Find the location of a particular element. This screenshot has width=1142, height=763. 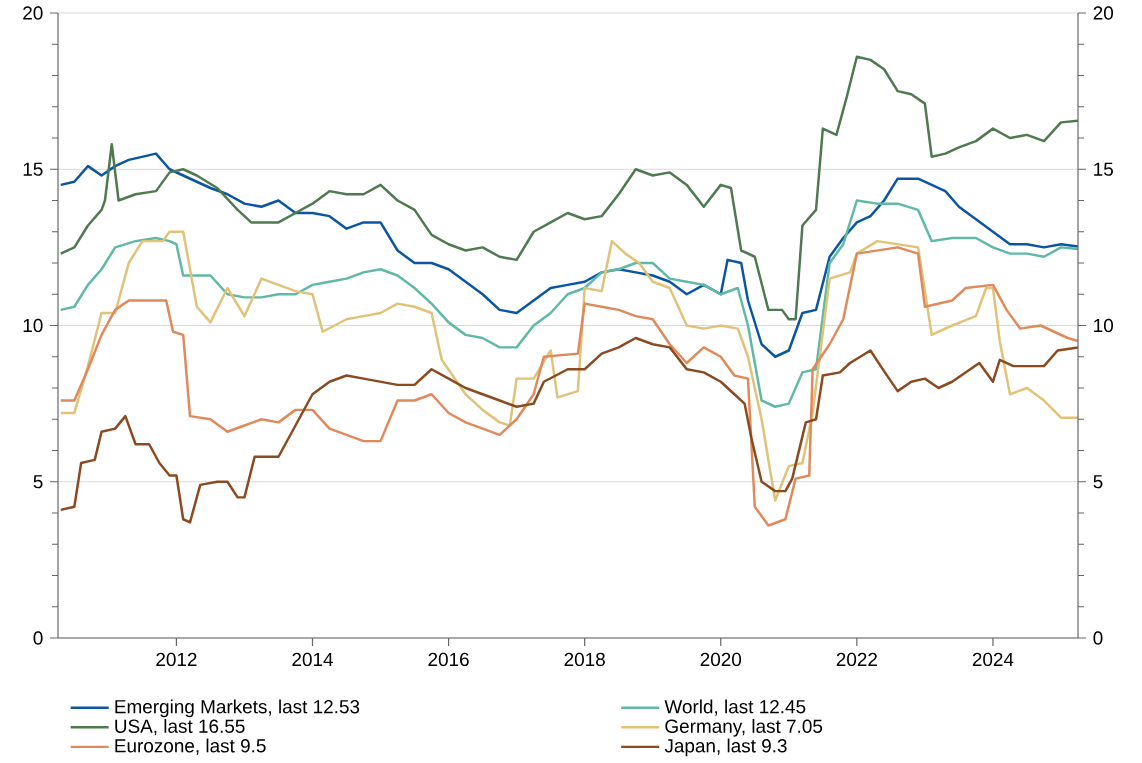

legend-label: Japan, last 9.3 is located at coordinates (725, 747).